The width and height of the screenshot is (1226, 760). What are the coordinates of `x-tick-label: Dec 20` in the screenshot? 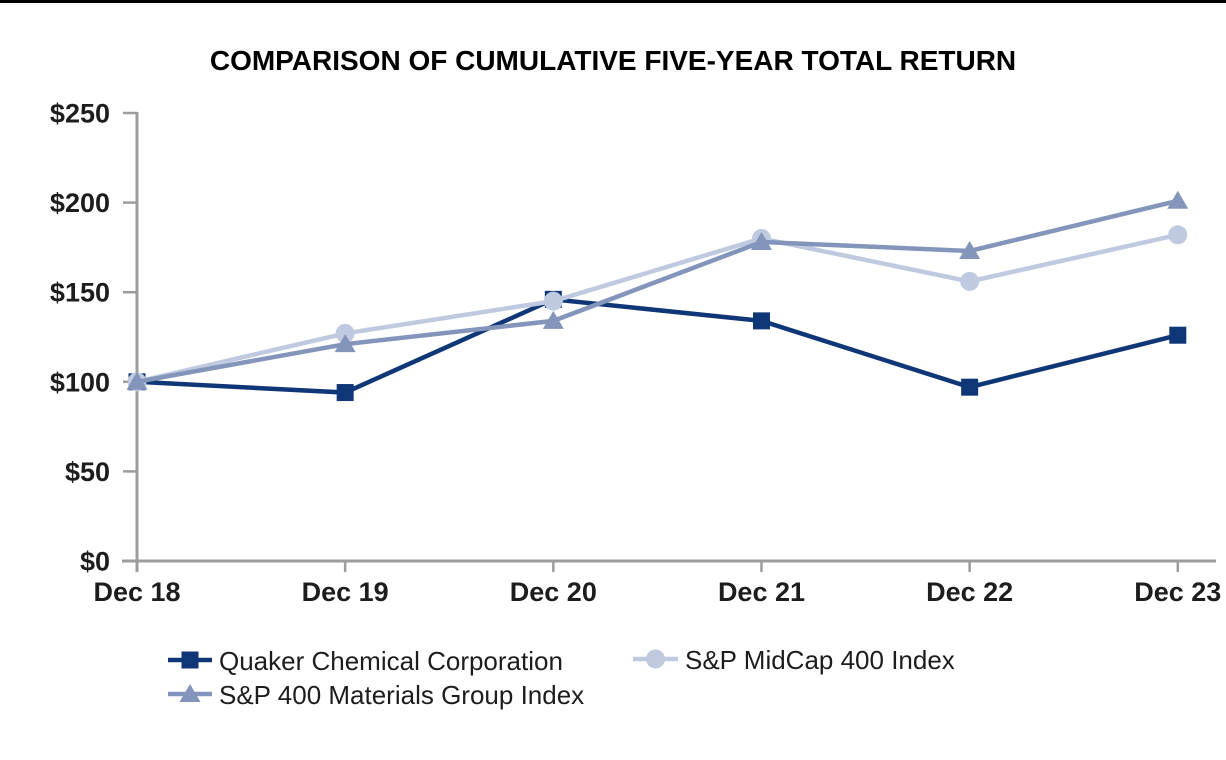 It's located at (553, 592).